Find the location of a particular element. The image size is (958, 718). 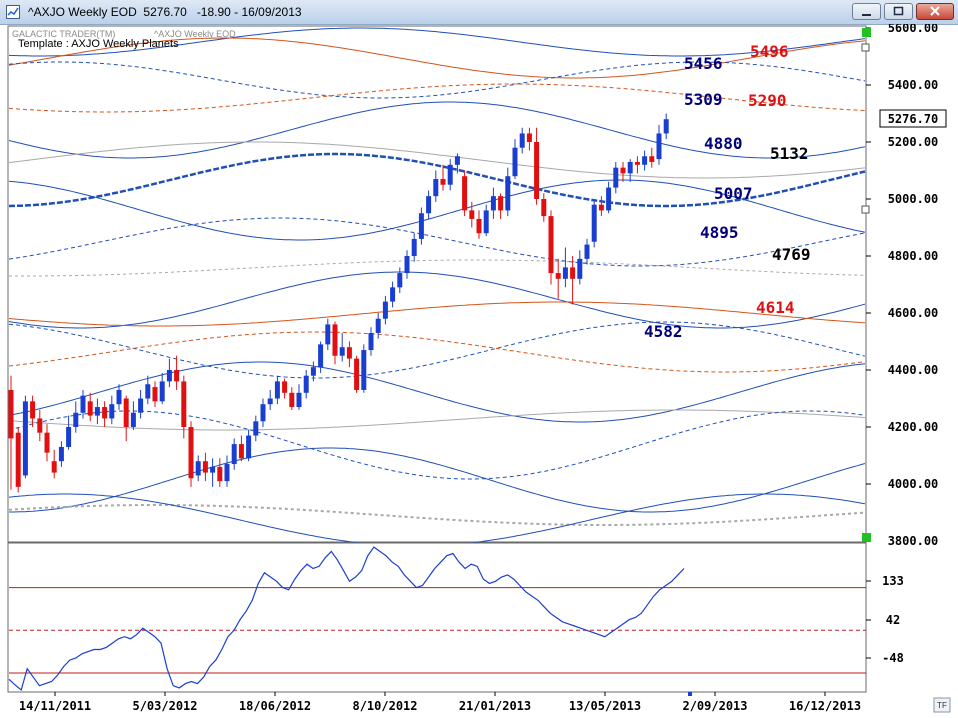

brand-label: GALACTIC TRADER(TM) is located at coordinates (63, 34).